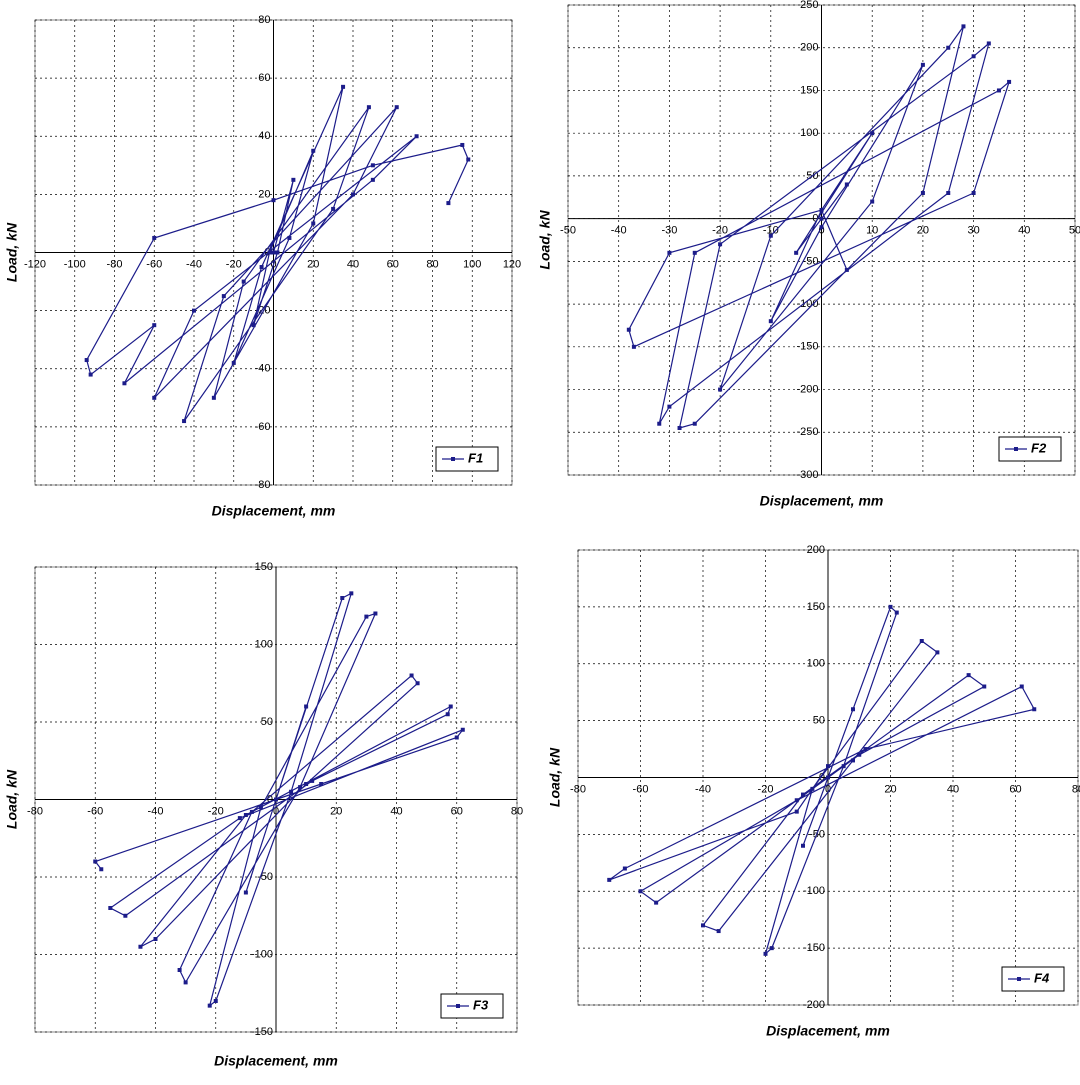 The height and width of the screenshot is (1085, 1080). I want to click on x-tick-label: 20, so click(313, 264).